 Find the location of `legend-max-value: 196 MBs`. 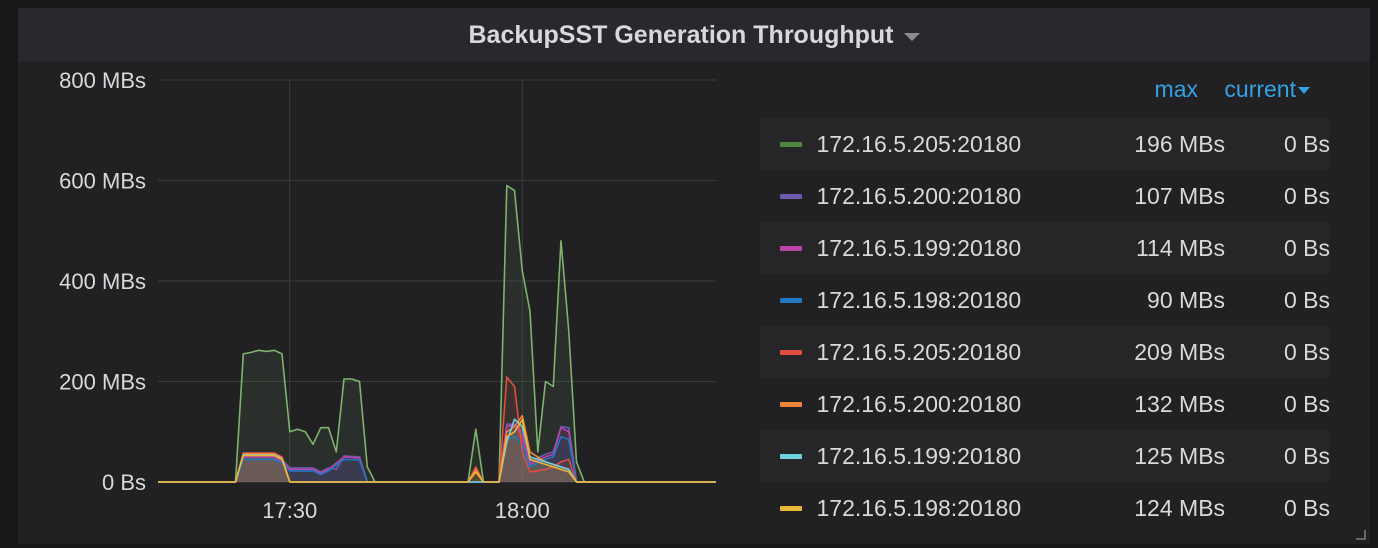

legend-max-value: 196 MBs is located at coordinates (1180, 143).